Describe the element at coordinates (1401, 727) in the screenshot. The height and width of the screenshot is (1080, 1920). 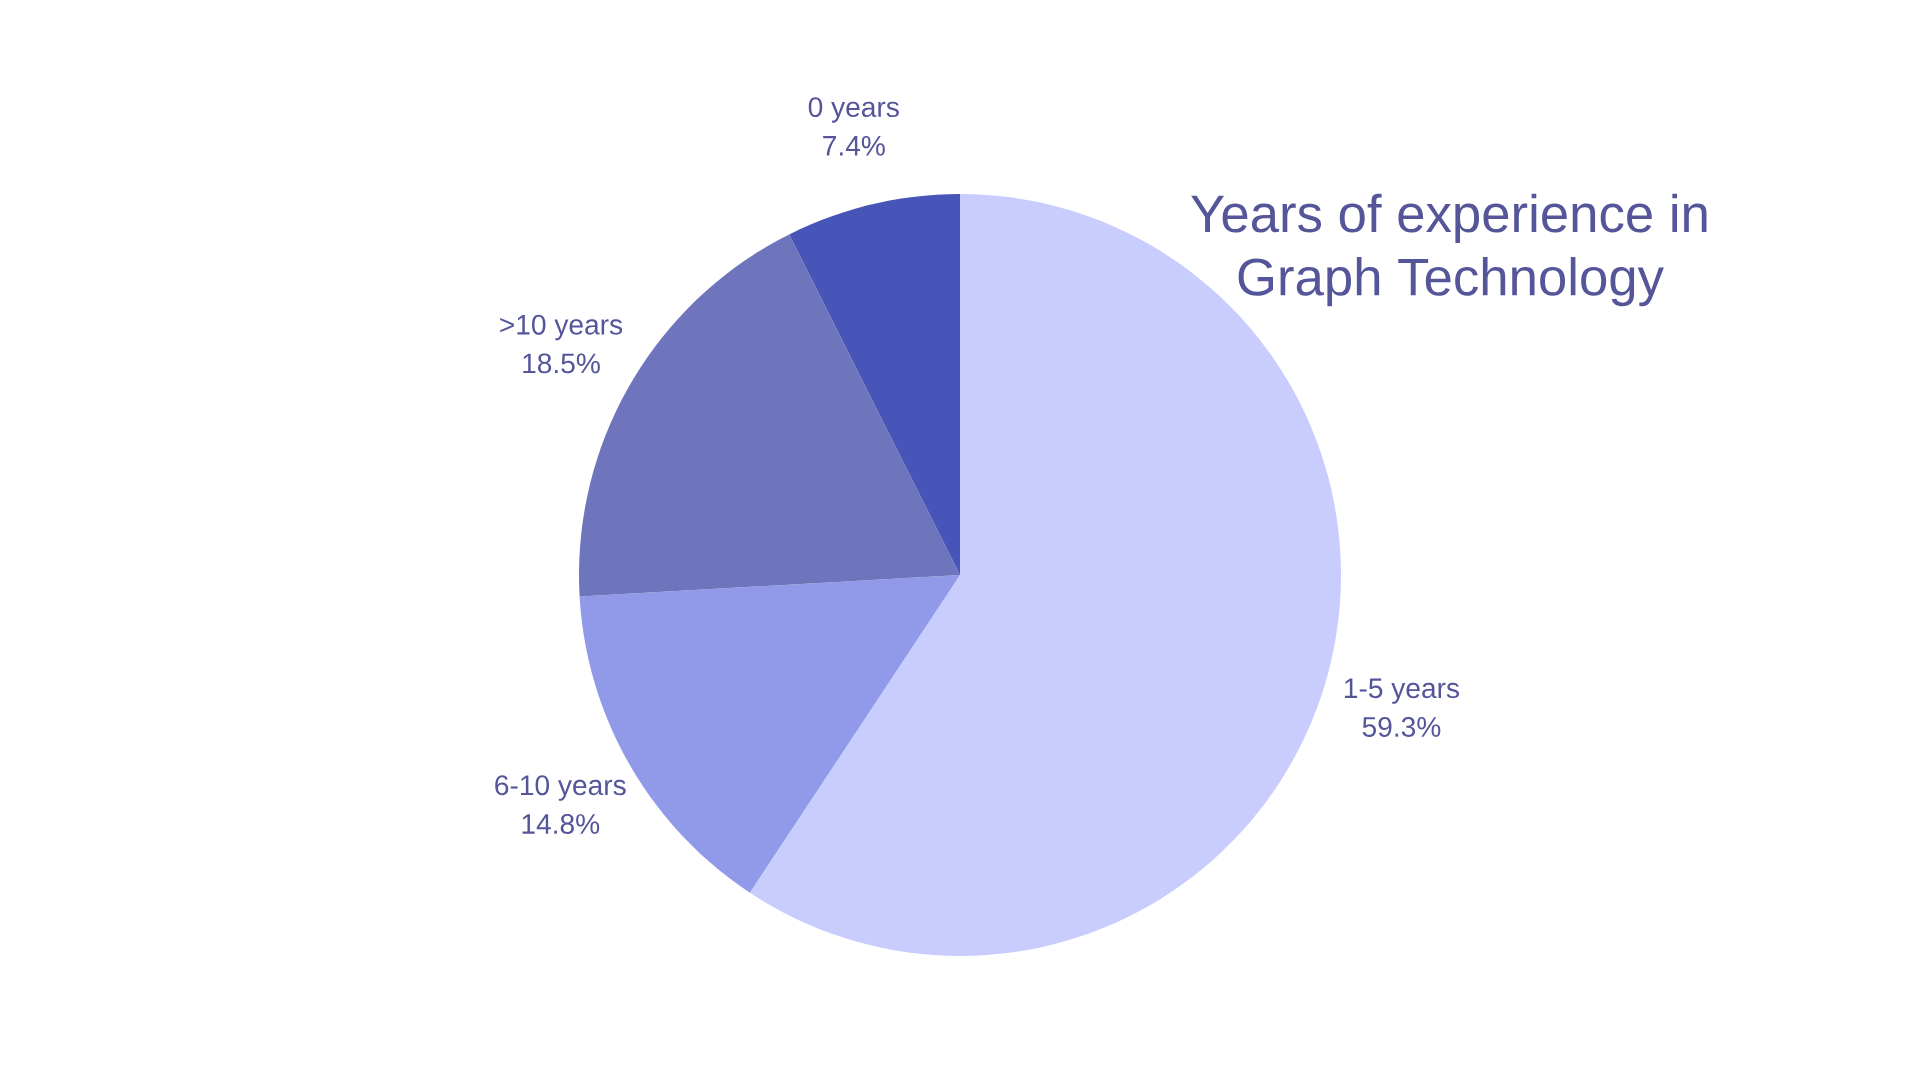
I see `data-label: 59.3%` at that location.